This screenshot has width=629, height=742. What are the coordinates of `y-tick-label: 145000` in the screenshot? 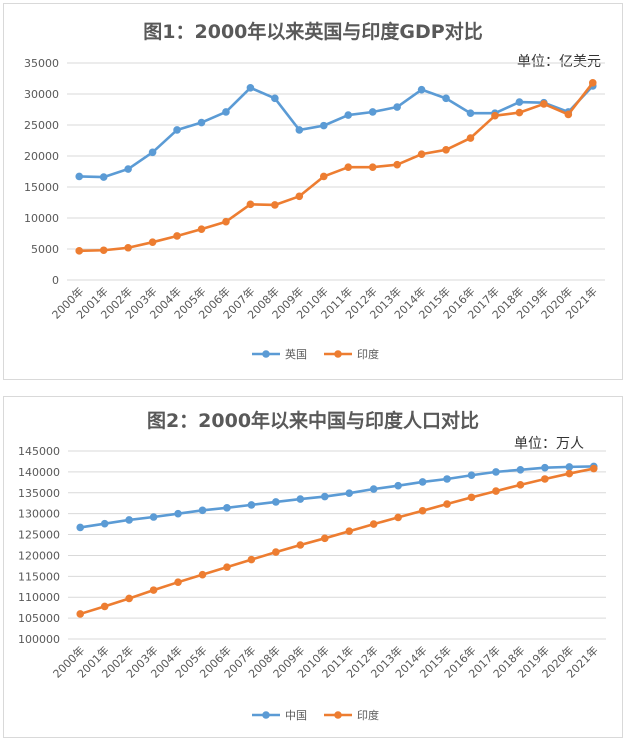 It's located at (39, 451).